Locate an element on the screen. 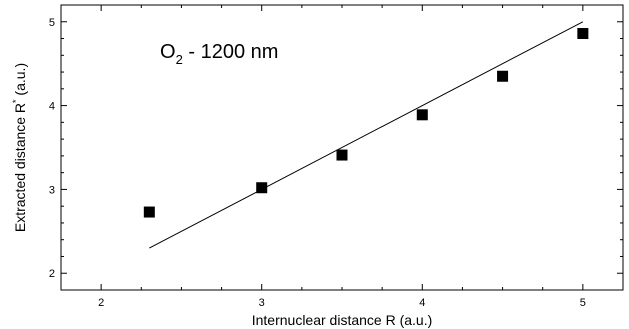 This screenshot has height=329, width=629. annotation-subscript: 2 is located at coordinates (179, 59).